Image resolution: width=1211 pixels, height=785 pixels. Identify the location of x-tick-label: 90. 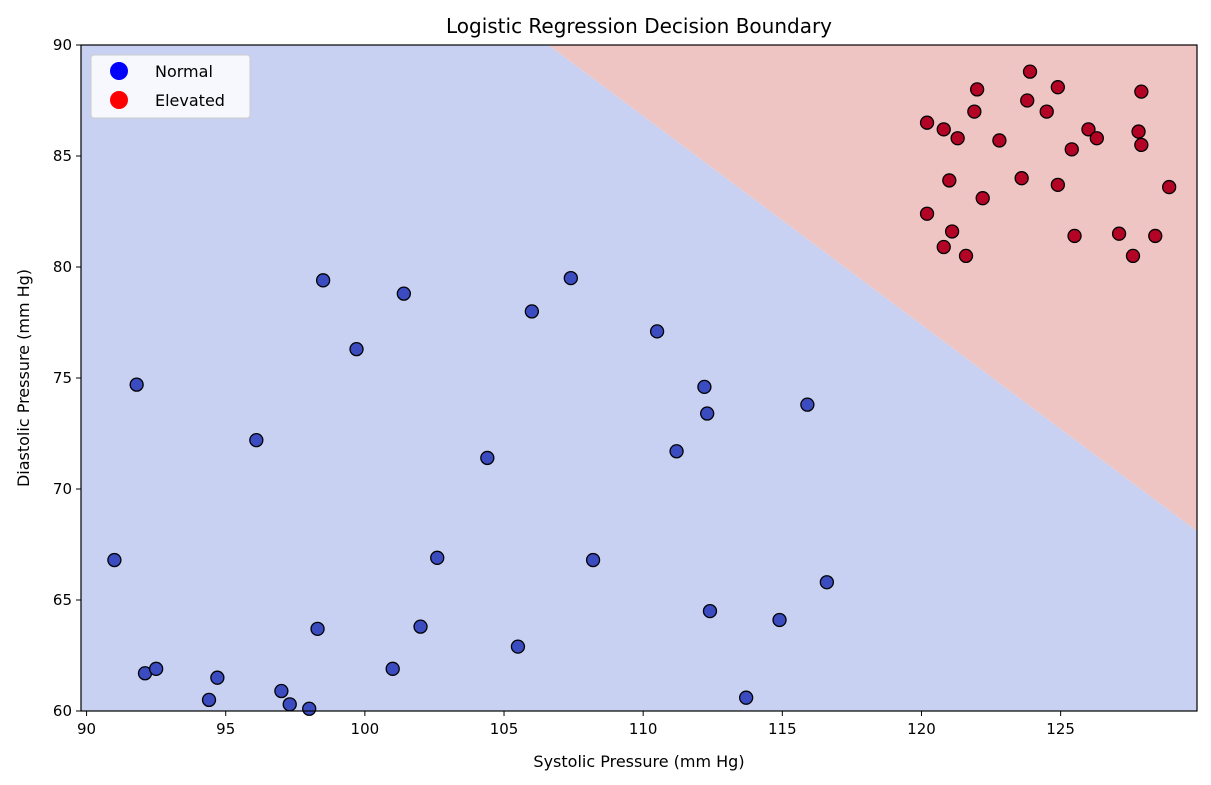
(86, 729).